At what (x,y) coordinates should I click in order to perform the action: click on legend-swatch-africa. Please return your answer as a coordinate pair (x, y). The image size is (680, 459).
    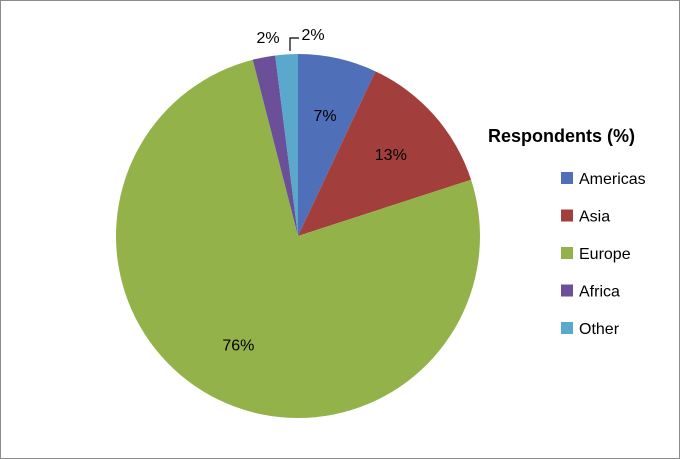
    Looking at the image, I should click on (567, 290).